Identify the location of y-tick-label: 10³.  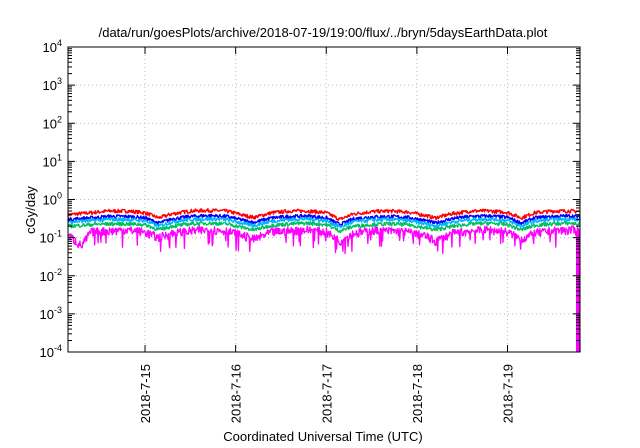
(52, 84).